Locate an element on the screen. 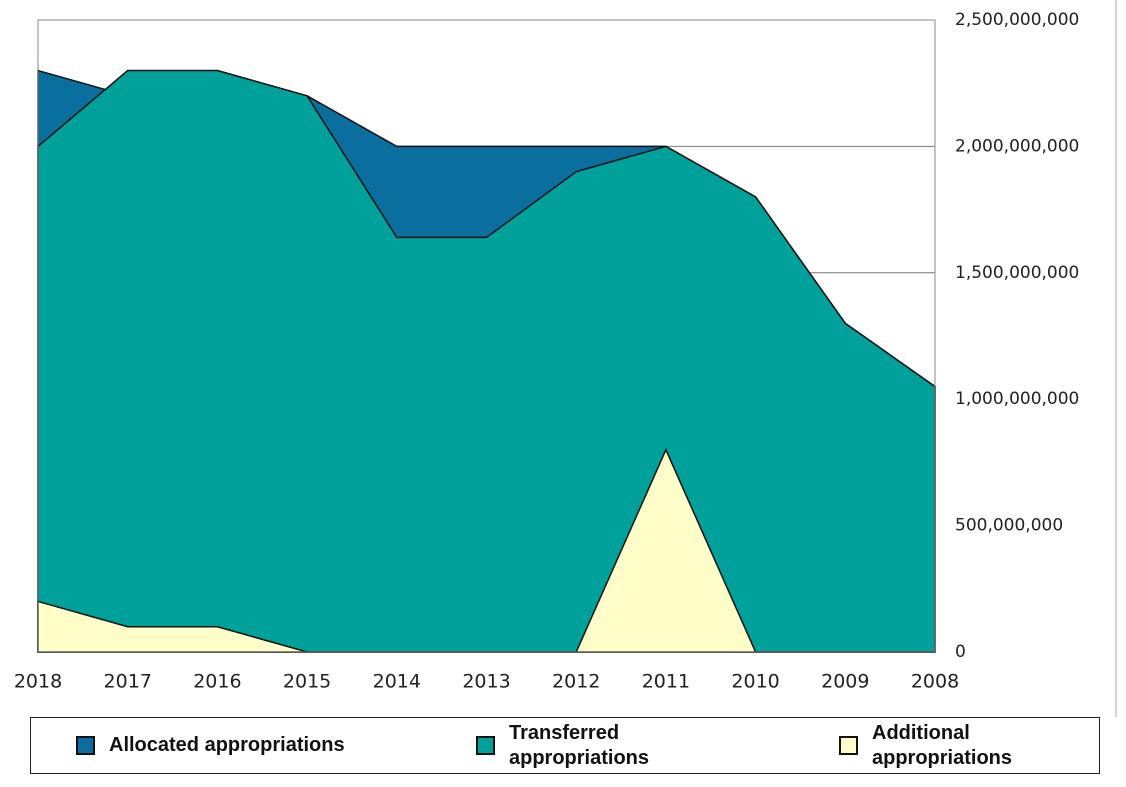 The height and width of the screenshot is (787, 1126). legend-label: Allocated appropriations is located at coordinates (227, 745).